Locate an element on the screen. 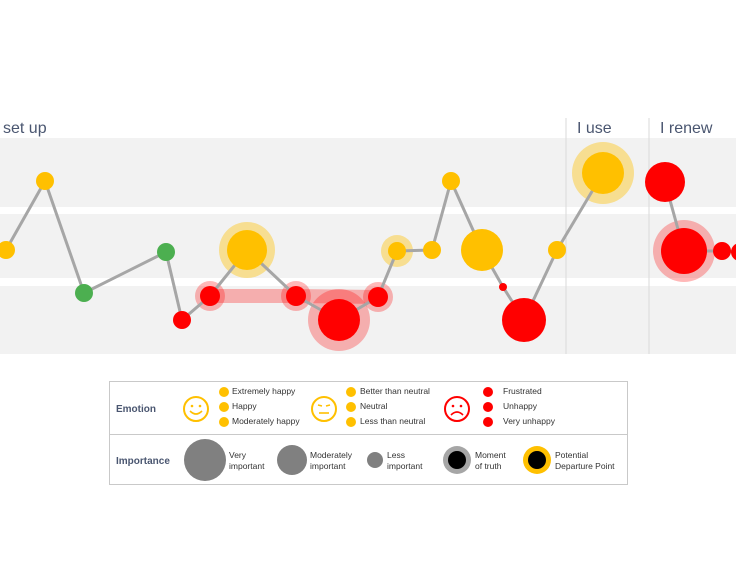  legend-frustrated: Frustrated is located at coordinates (522, 391).